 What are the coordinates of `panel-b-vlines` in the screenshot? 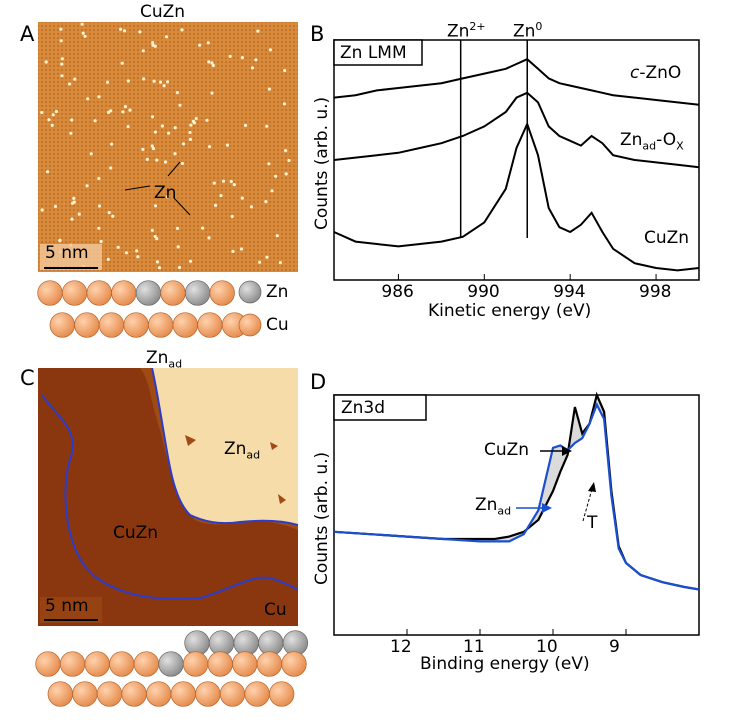 It's located at (493, 139).